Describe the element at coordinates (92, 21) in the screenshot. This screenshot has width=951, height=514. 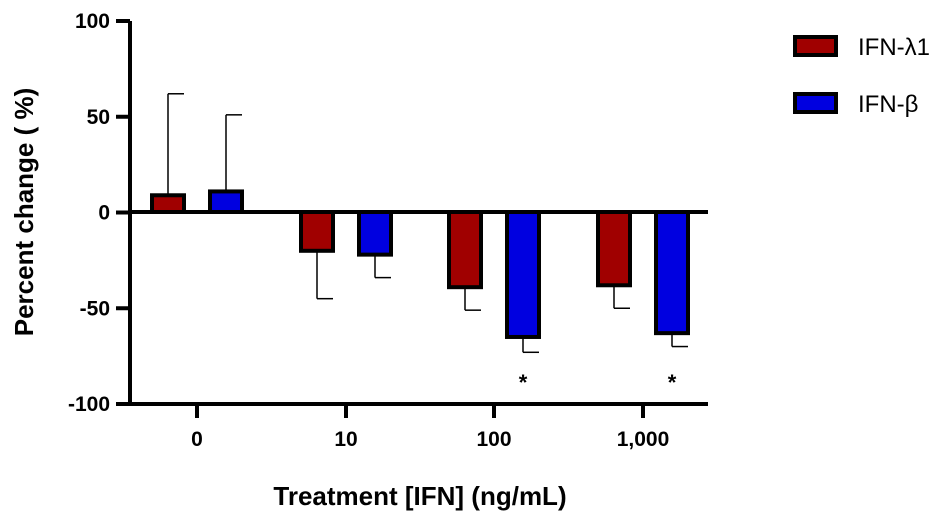
I see `y-tick-label: 100` at that location.